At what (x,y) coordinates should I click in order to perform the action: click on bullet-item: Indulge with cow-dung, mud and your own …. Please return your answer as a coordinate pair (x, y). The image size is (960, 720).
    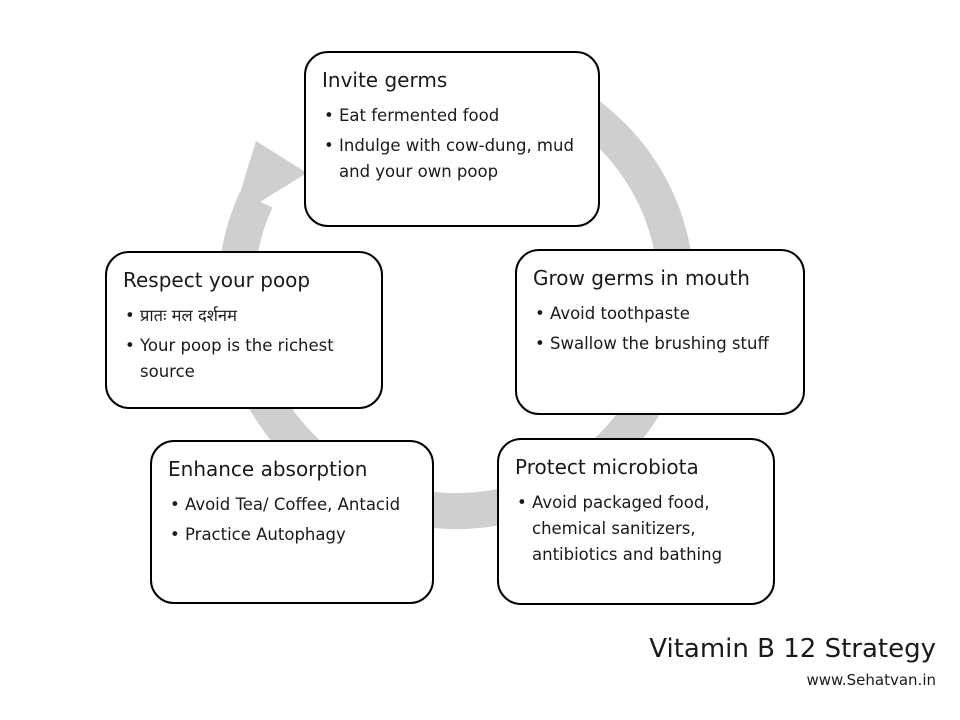
    Looking at the image, I should click on (451, 159).